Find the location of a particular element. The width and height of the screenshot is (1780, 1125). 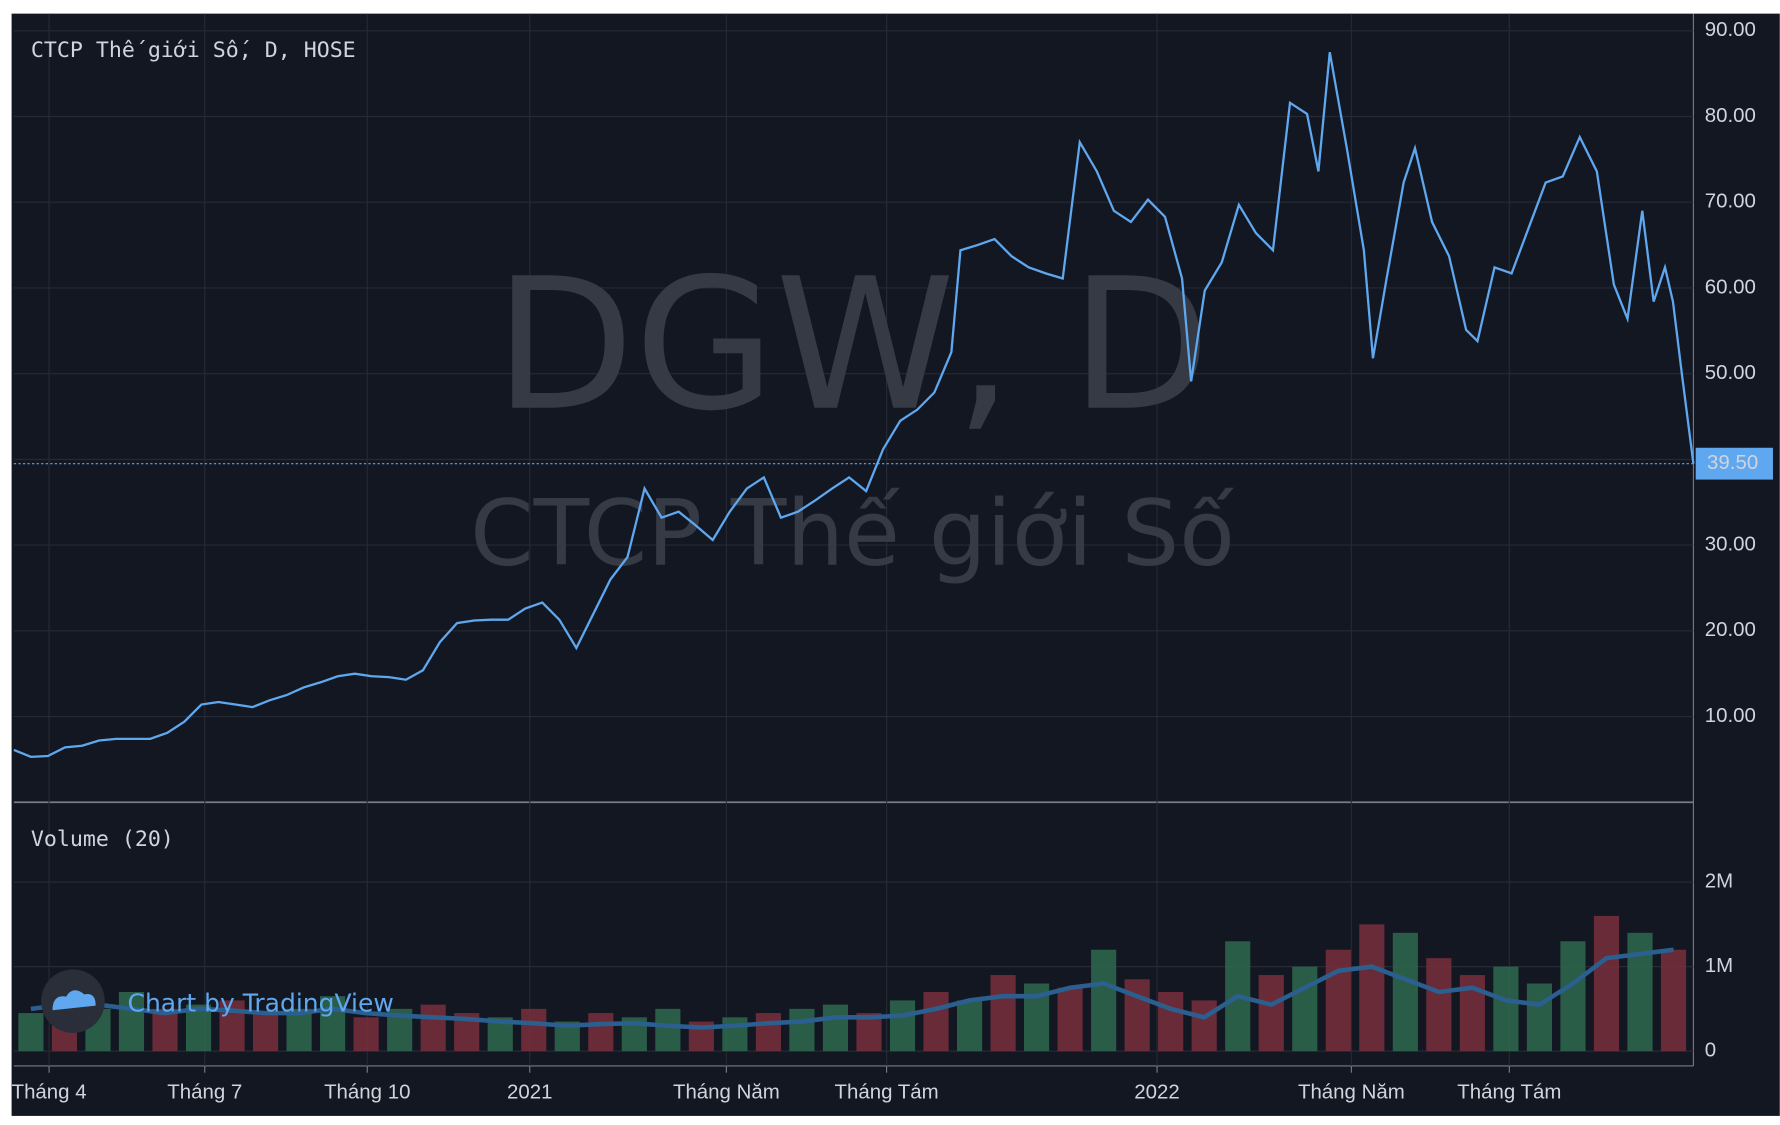

watermark: DGW, D is located at coordinates (852, 345).